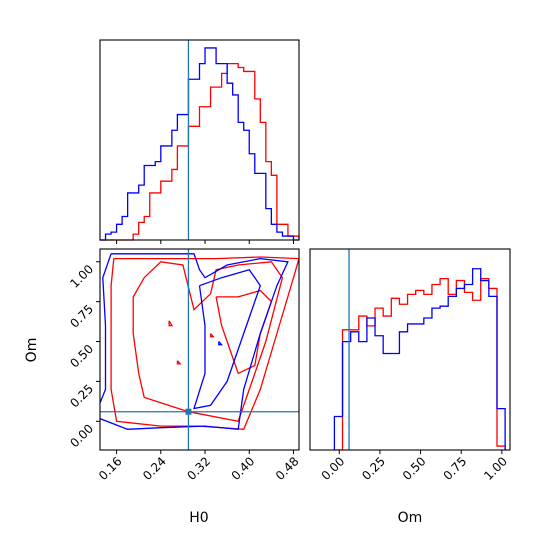 This screenshot has width=550, height=550. What do you see at coordinates (32, 350) in the screenshot?
I see `y-axis-label-om: Om` at bounding box center [32, 350].